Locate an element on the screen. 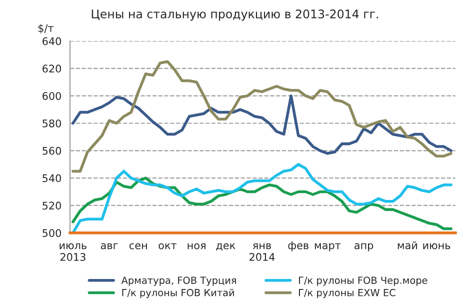 Image resolution: width=470 pixels, height=304 pixels. legend-label: Г/к рулоны EXW ЕС is located at coordinates (347, 293).